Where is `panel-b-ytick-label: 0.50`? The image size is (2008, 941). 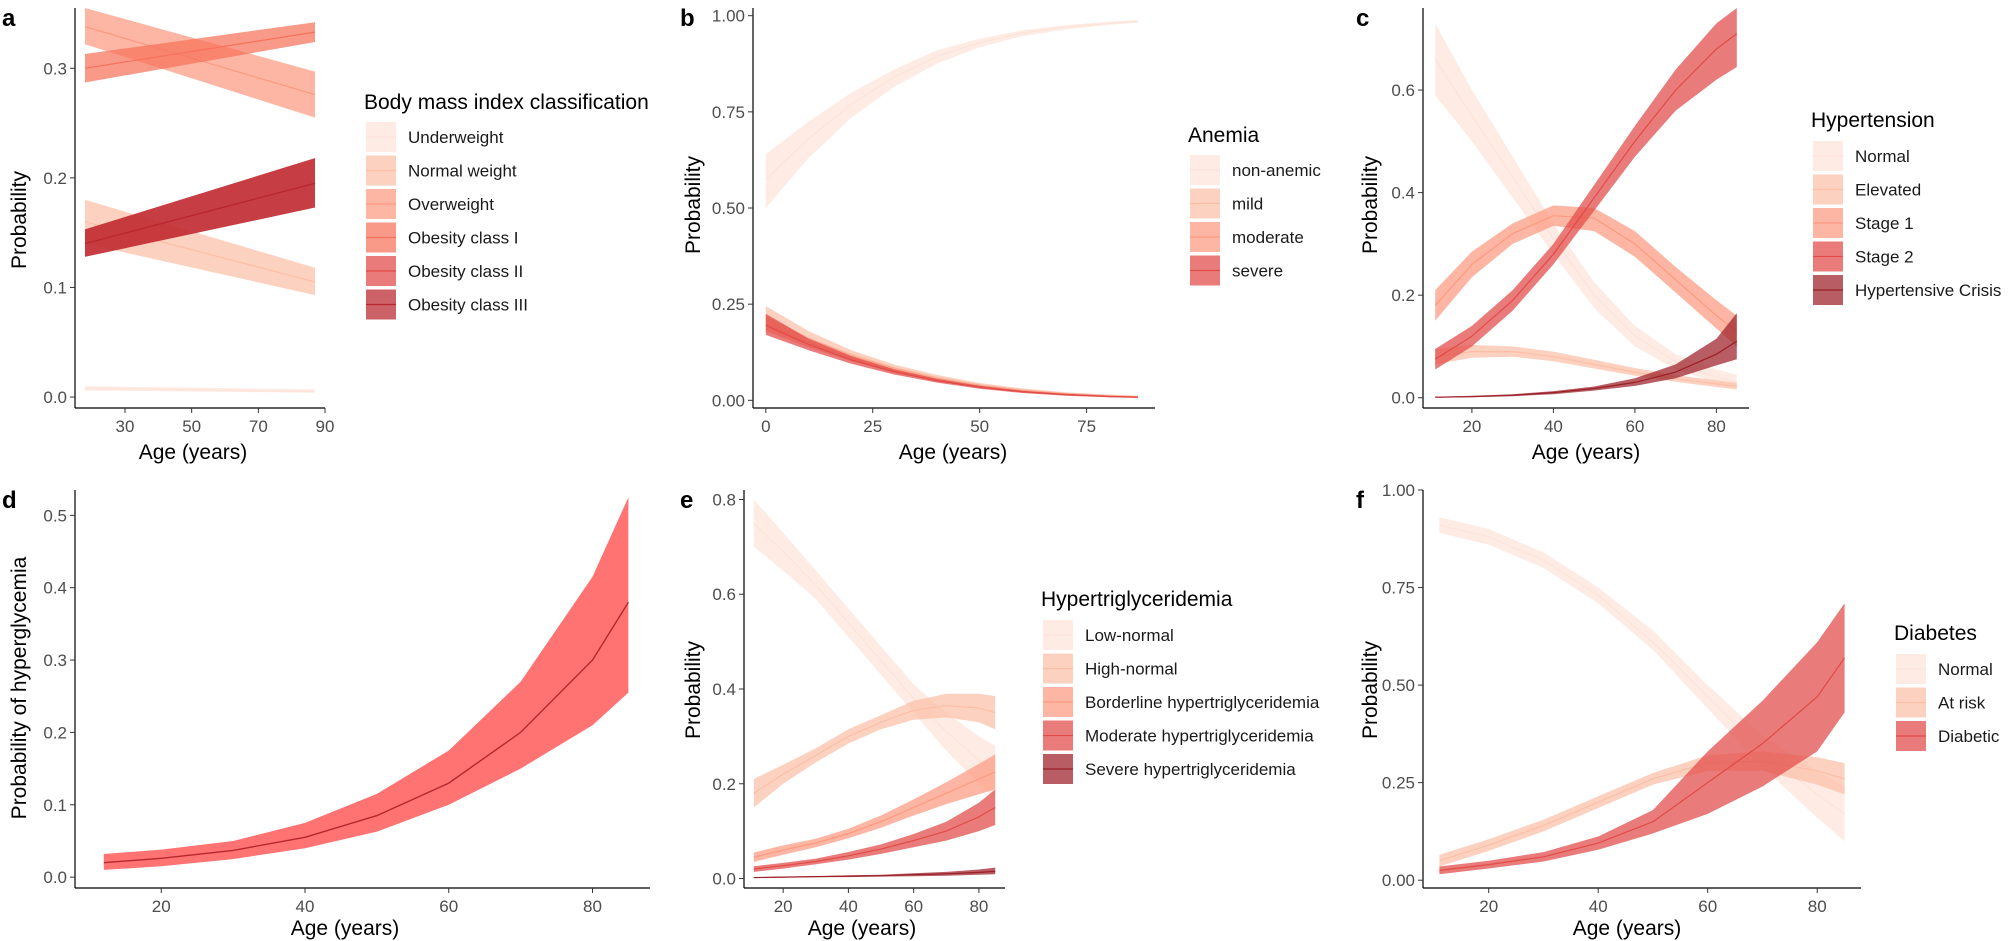 panel-b-ytick-label: 0.50 is located at coordinates (728, 208).